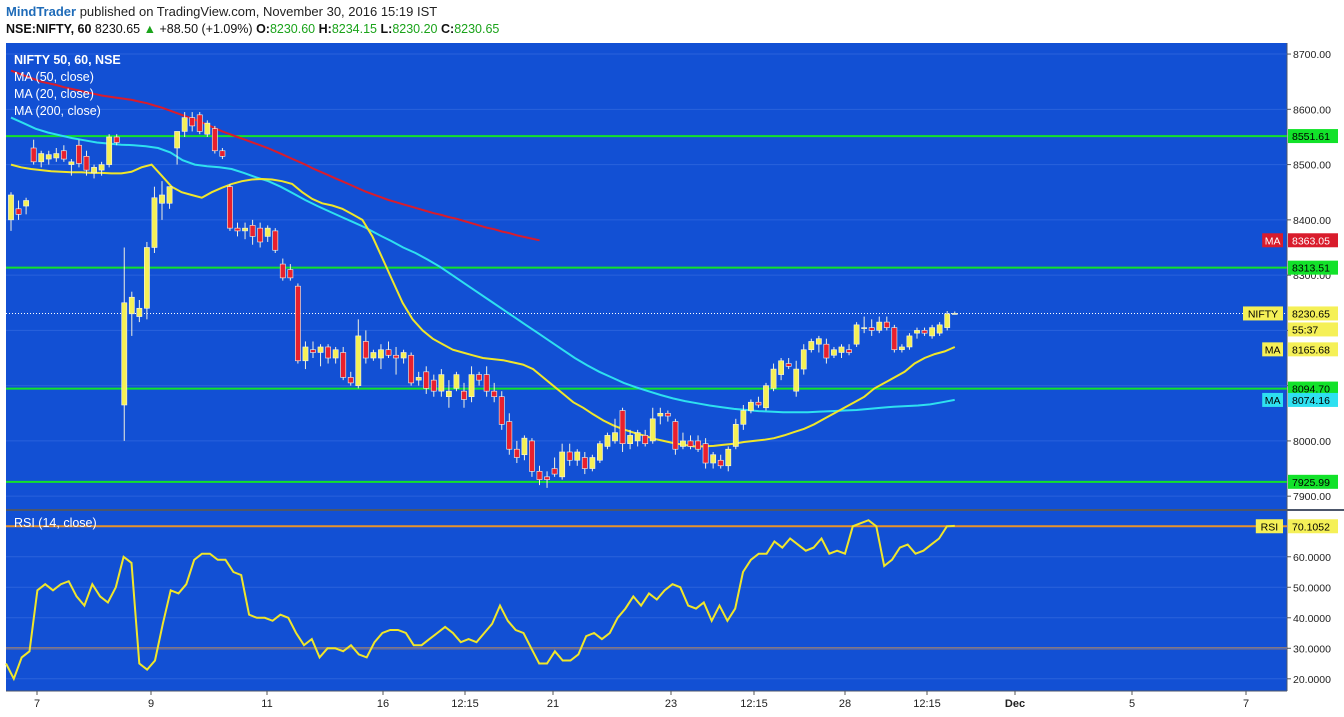 This screenshot has width=1344, height=717. I want to click on ma50-price-label: MA 8074.16, so click(1300, 399).